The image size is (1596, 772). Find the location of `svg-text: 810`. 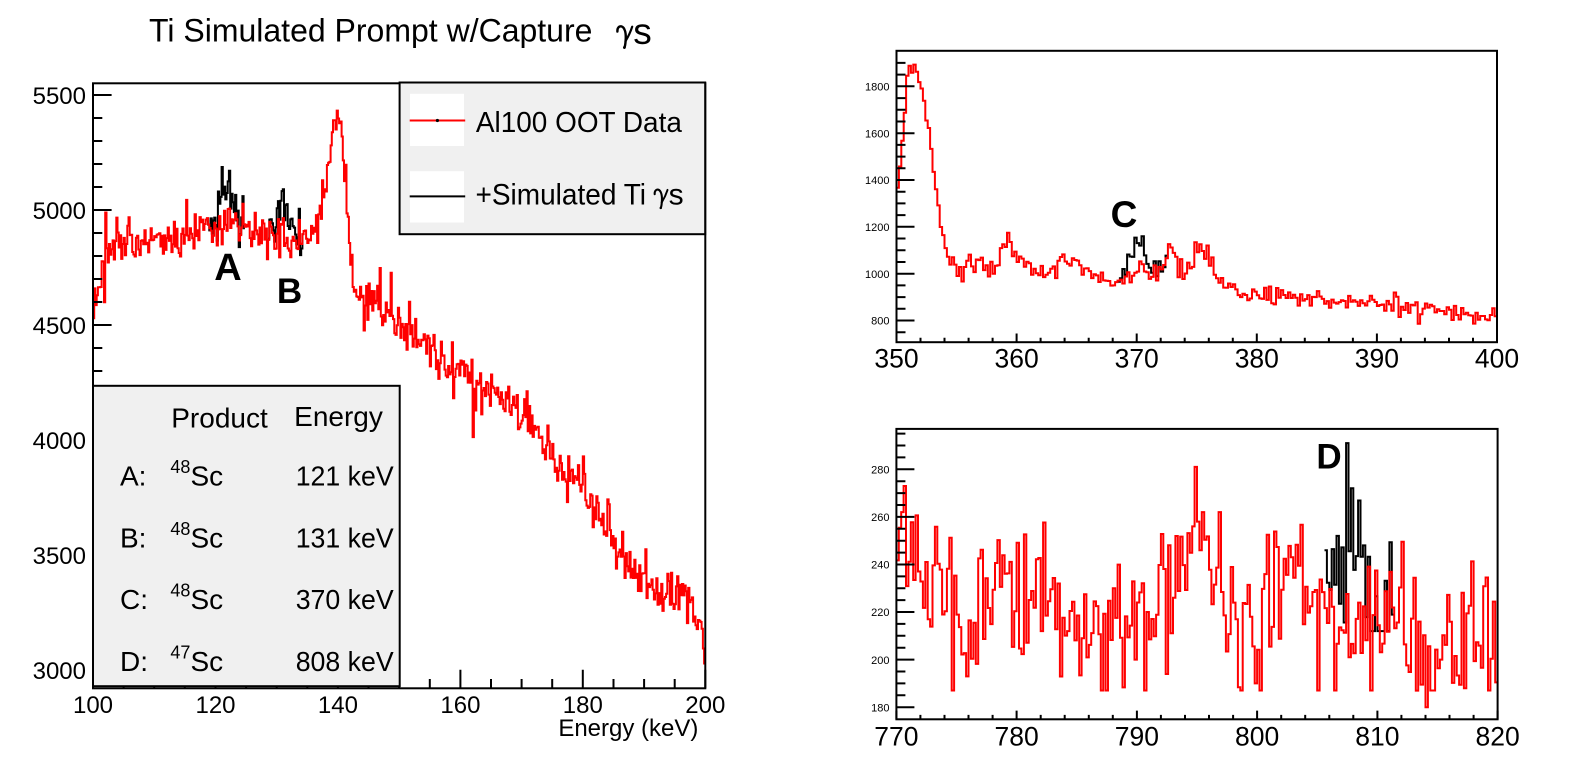

svg-text: 810 is located at coordinates (1377, 737).